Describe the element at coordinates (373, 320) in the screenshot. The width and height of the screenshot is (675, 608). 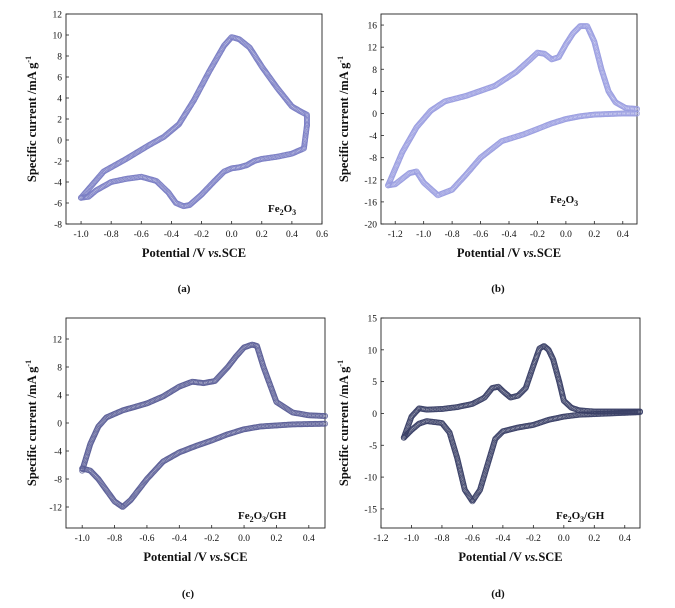
I see `y-tick-label: 15` at that location.